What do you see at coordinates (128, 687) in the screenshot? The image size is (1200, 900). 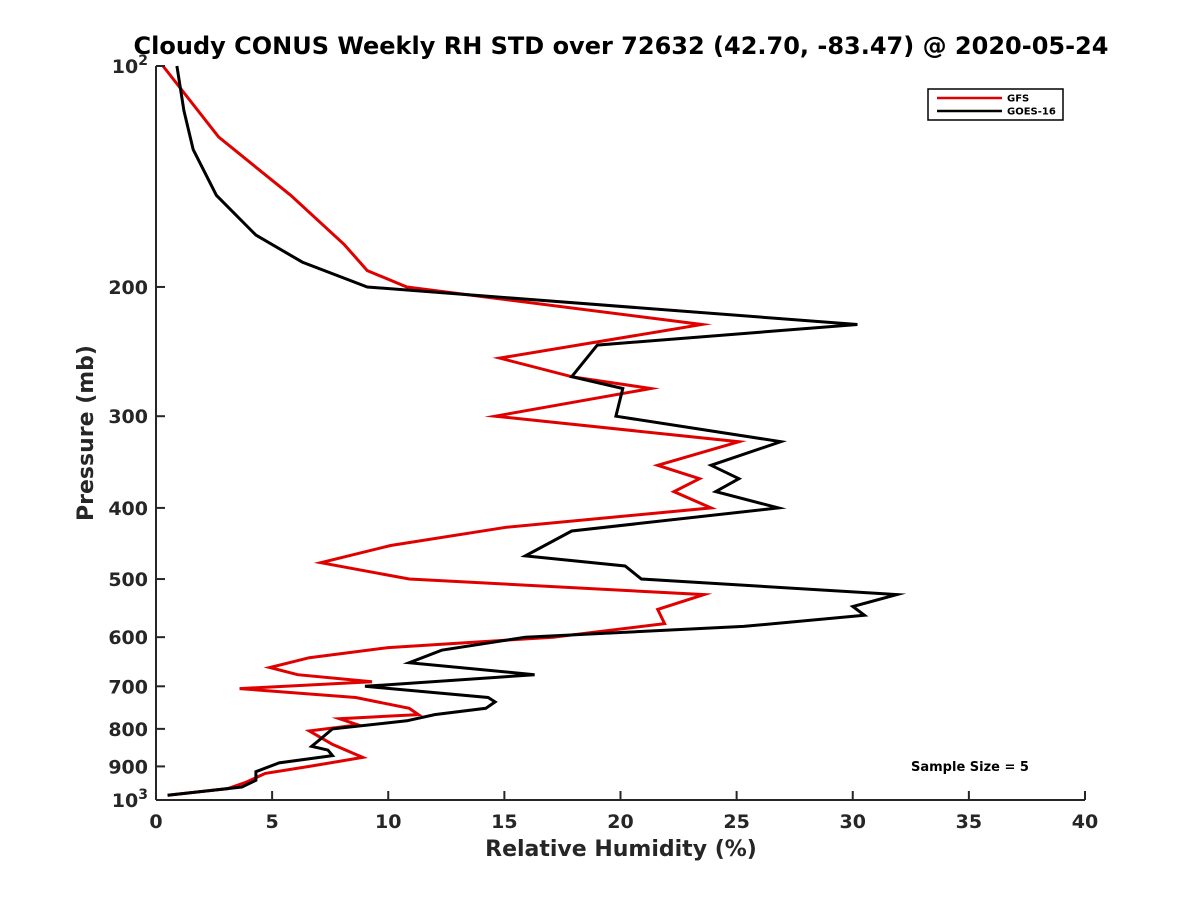 I see `y-tick-label: 700` at bounding box center [128, 687].